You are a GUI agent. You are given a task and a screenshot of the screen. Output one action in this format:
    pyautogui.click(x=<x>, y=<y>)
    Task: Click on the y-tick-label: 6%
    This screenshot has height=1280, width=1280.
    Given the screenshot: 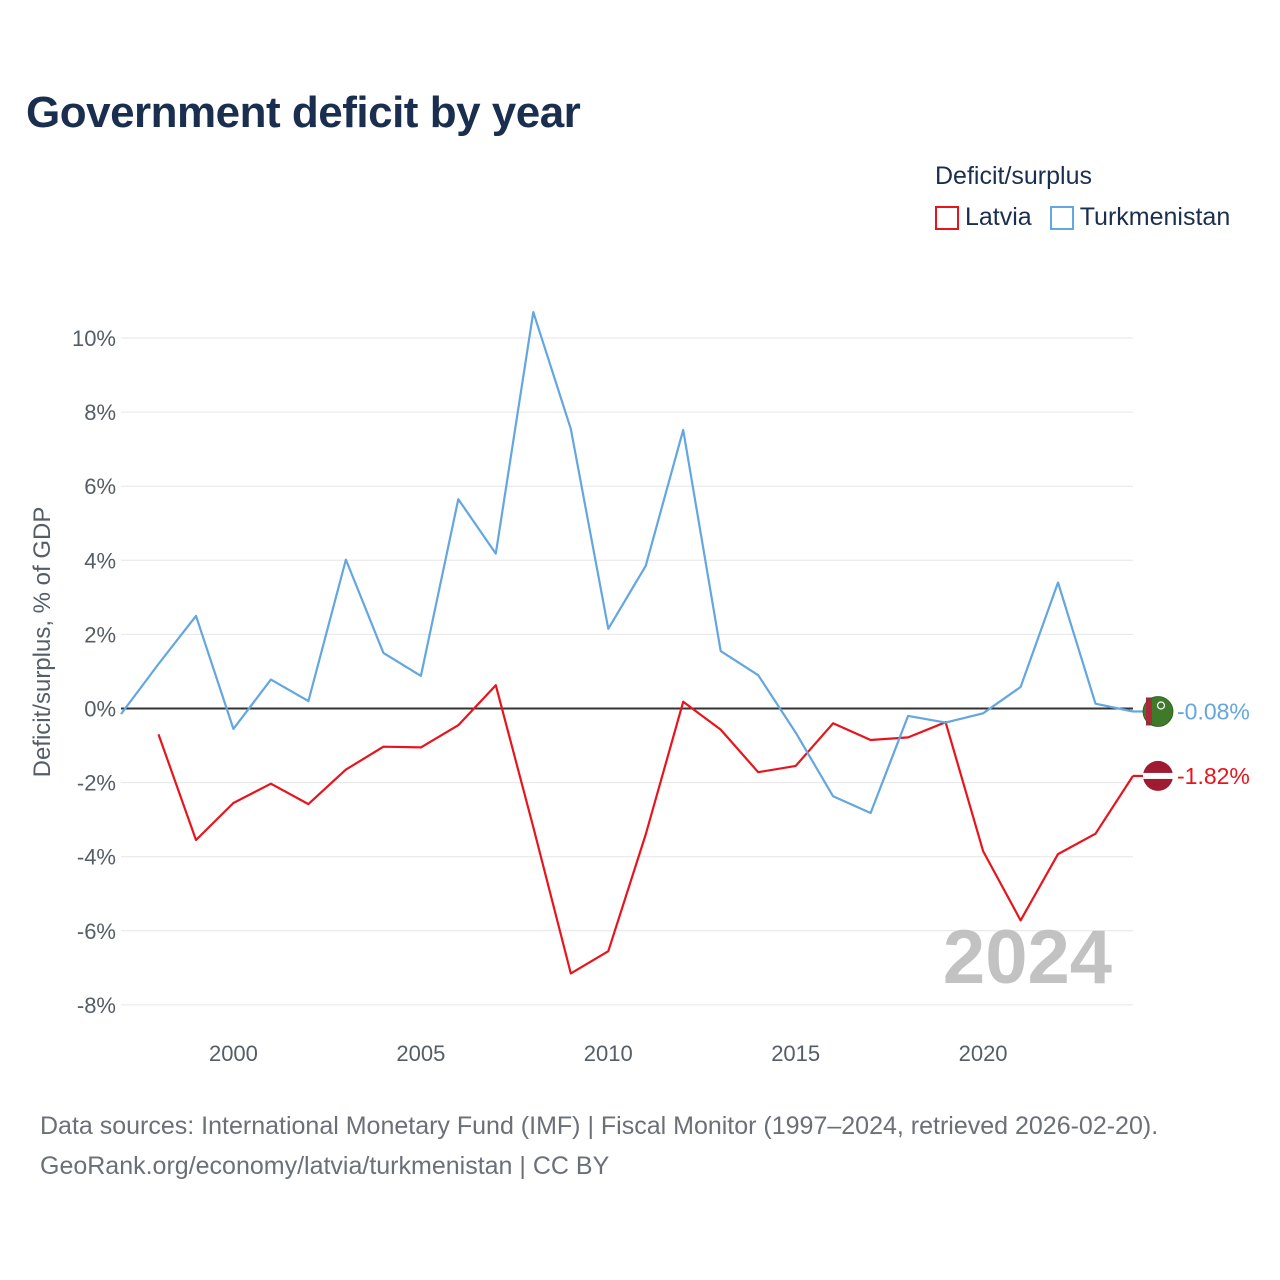 What is the action you would take?
    pyautogui.click(x=100, y=486)
    